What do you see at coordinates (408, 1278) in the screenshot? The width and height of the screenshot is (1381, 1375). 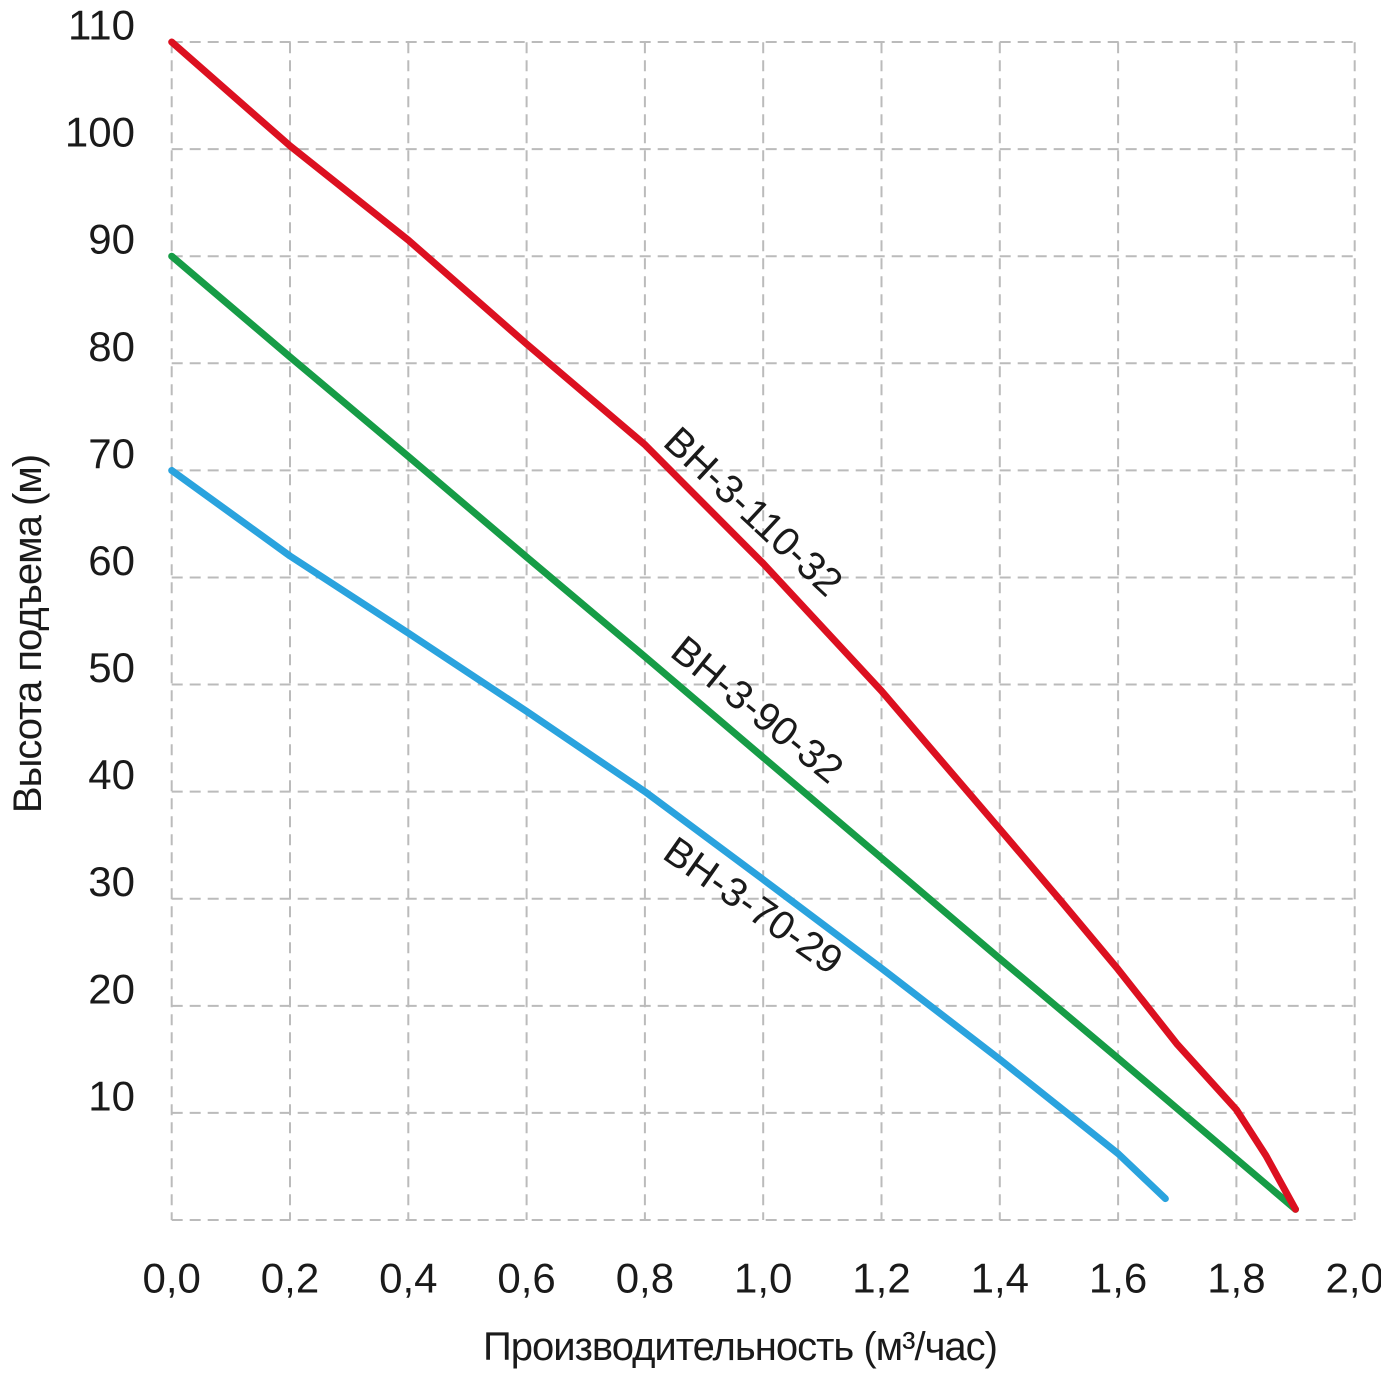 I see `x-tick-label: 0,4` at bounding box center [408, 1278].